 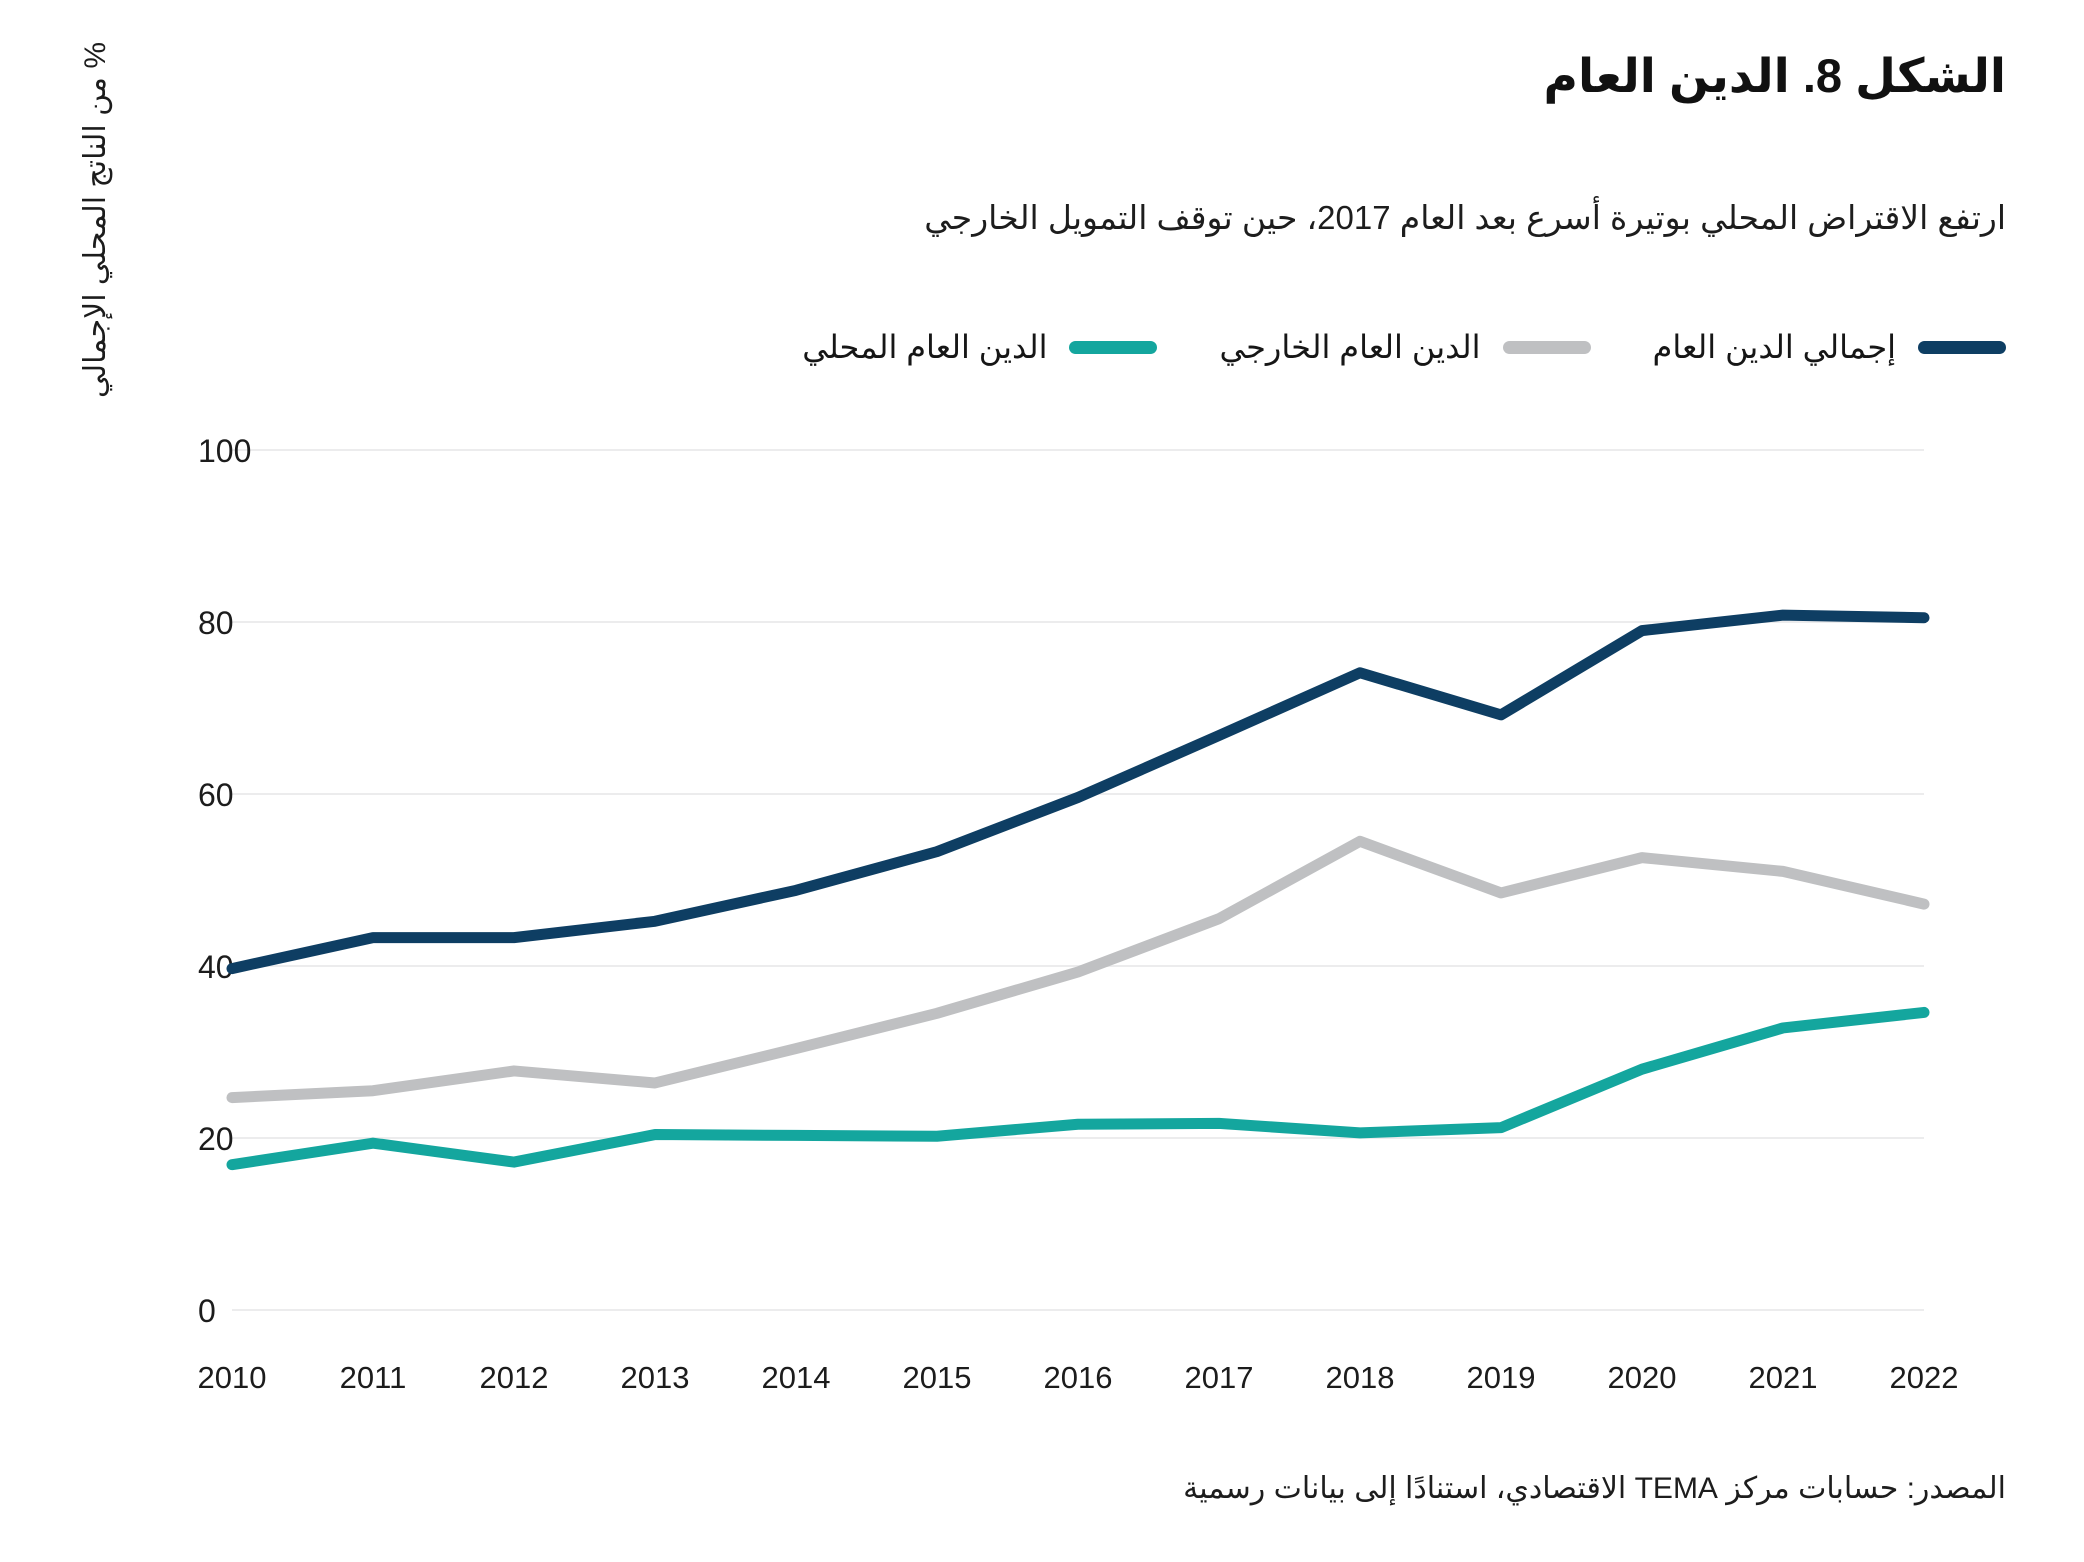 What do you see at coordinates (216, 1139) in the screenshot?
I see `y-axis-tick-label: 20` at bounding box center [216, 1139].